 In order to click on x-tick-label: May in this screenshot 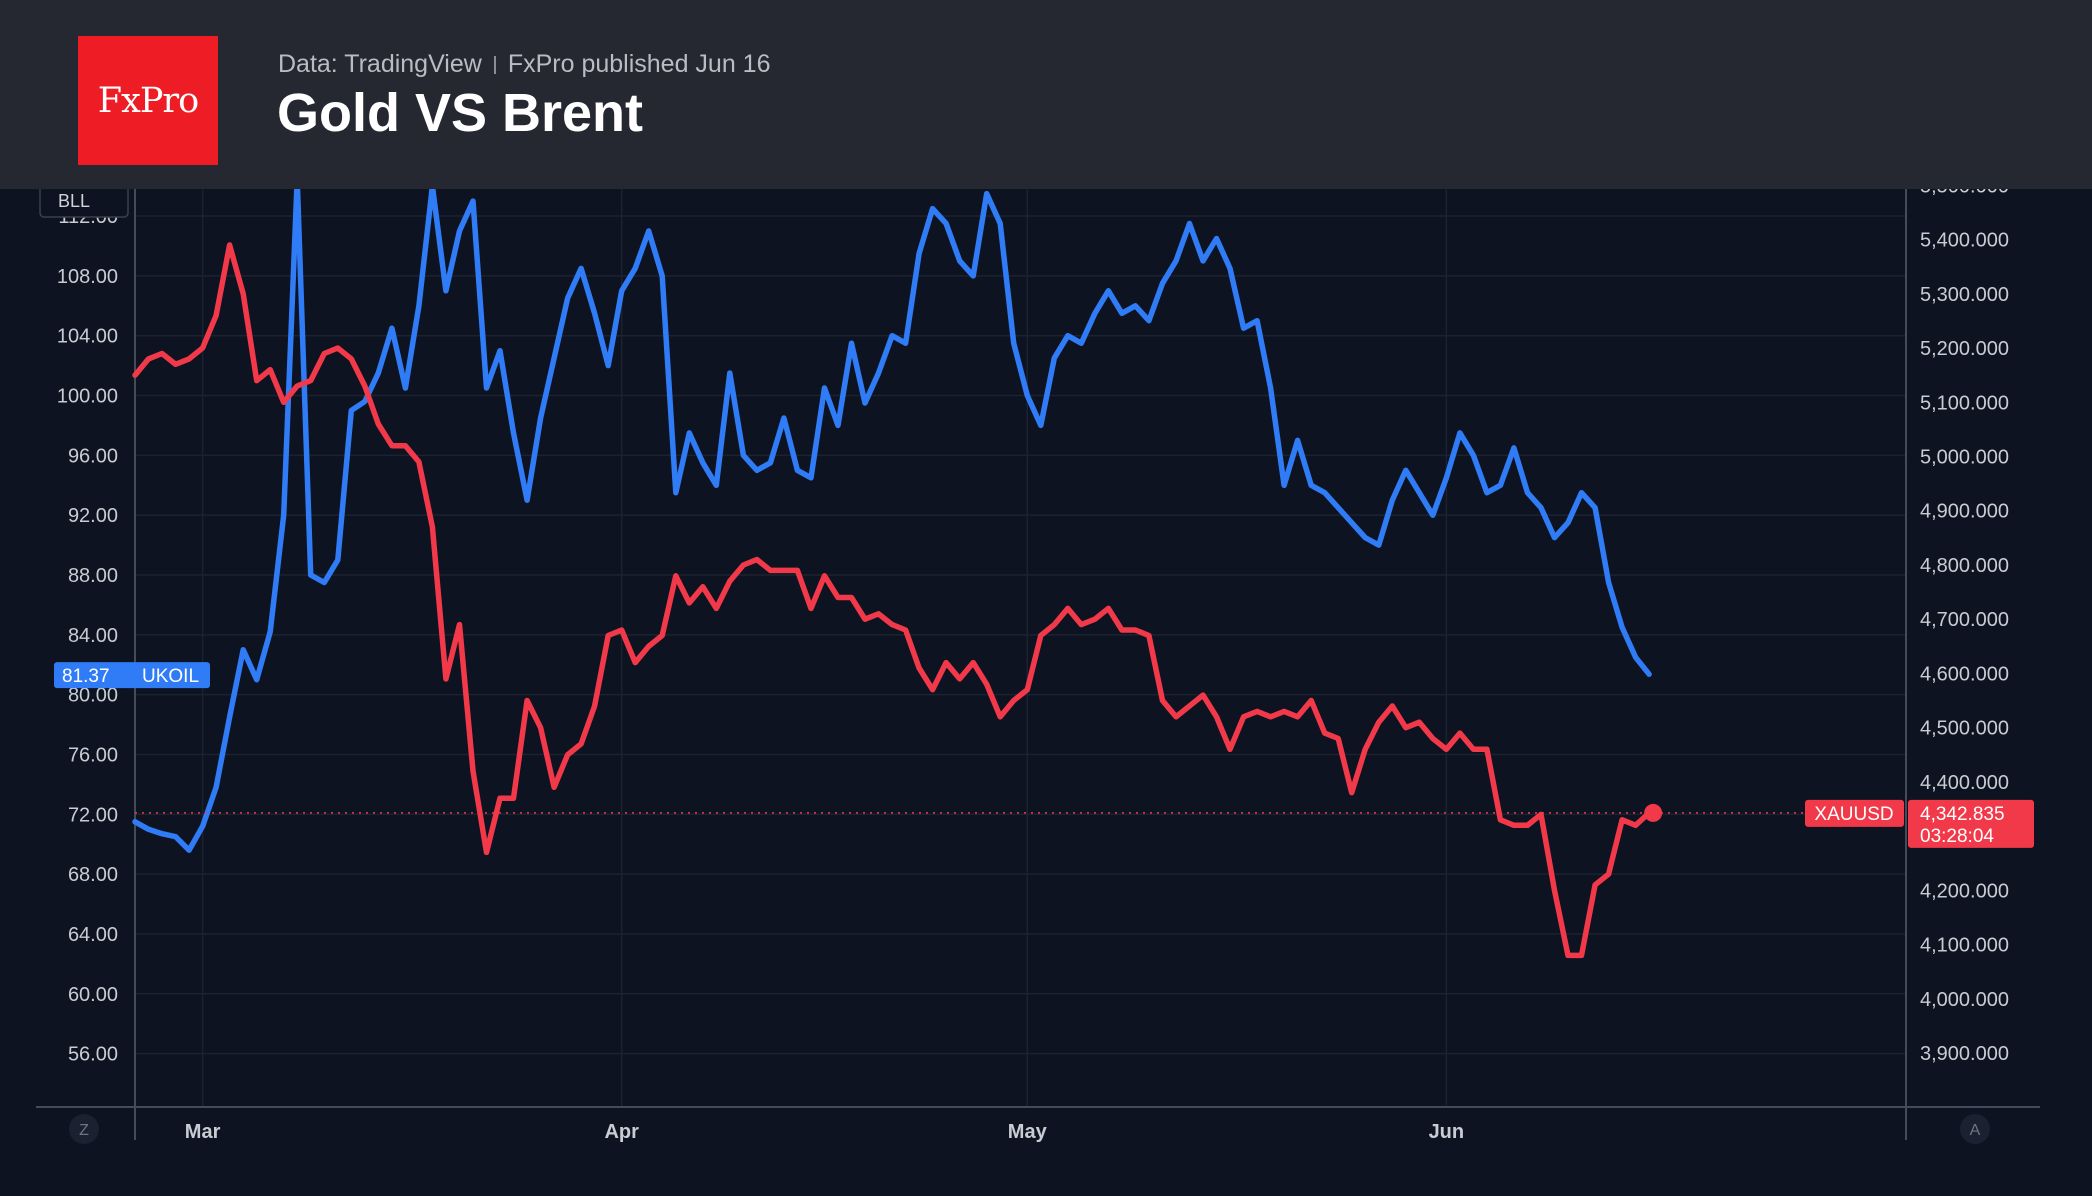, I will do `click(1028, 1132)`.